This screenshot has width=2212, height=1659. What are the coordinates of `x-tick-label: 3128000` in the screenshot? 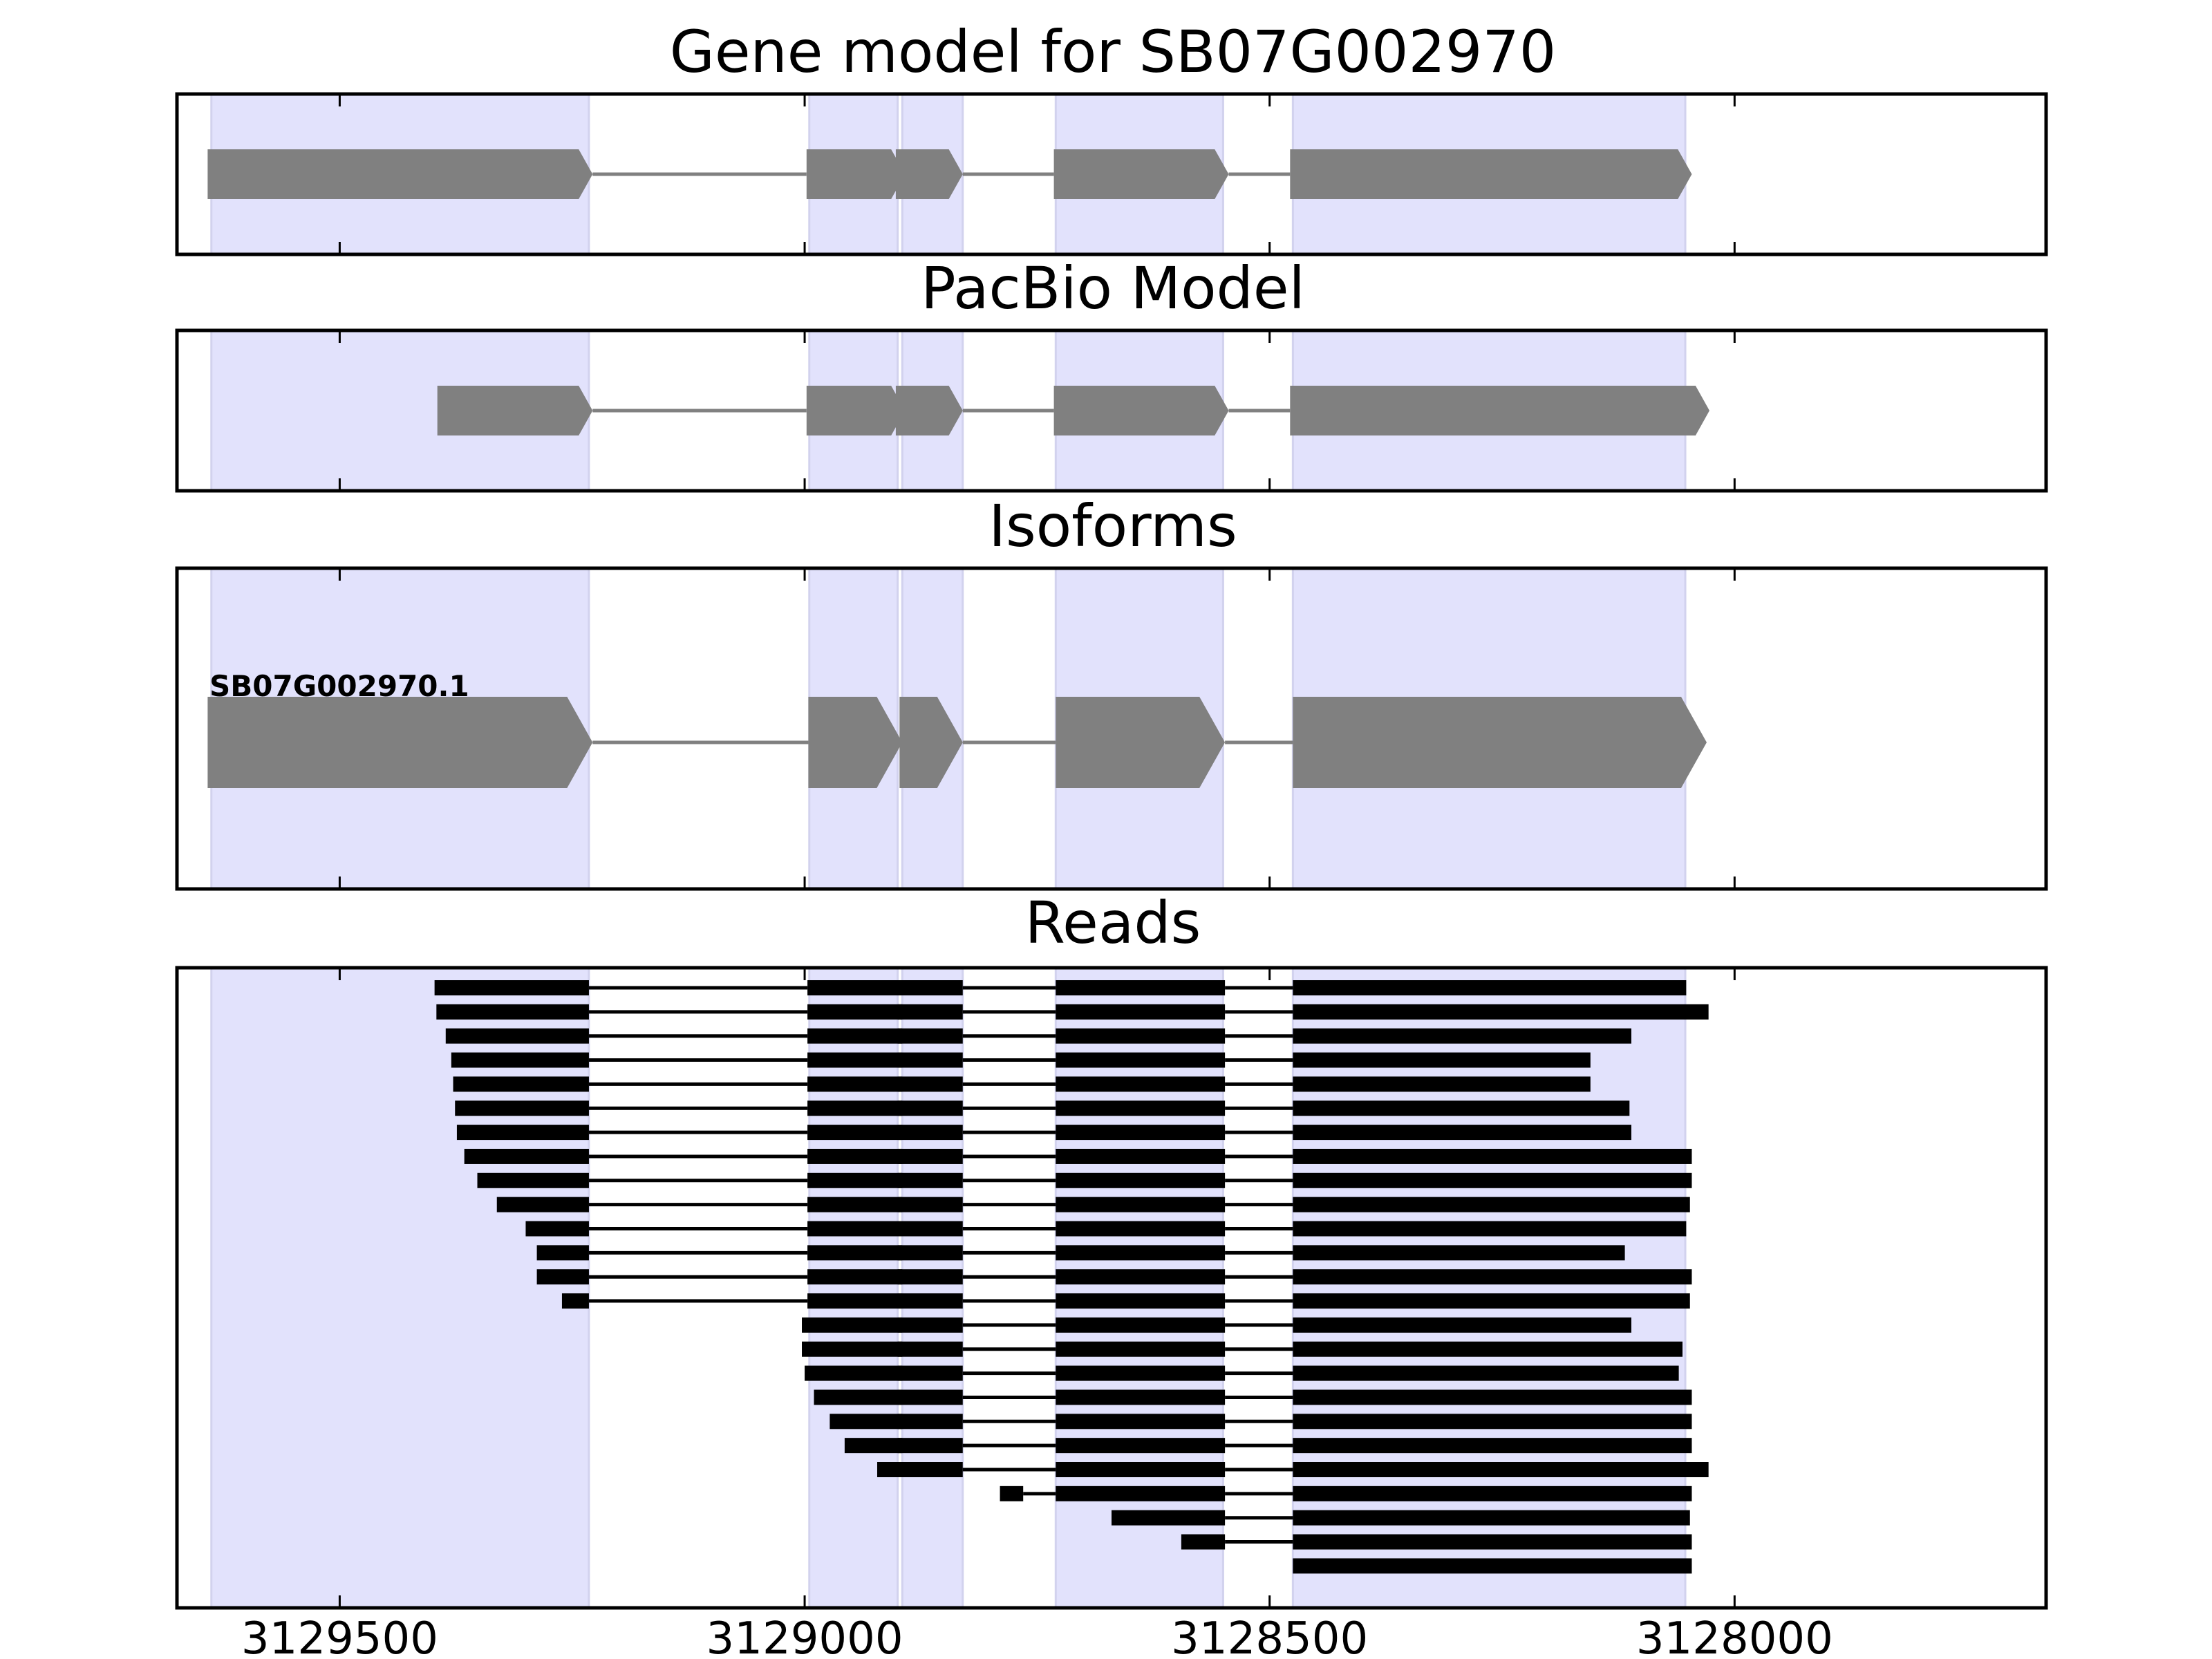 It's located at (1734, 1636).